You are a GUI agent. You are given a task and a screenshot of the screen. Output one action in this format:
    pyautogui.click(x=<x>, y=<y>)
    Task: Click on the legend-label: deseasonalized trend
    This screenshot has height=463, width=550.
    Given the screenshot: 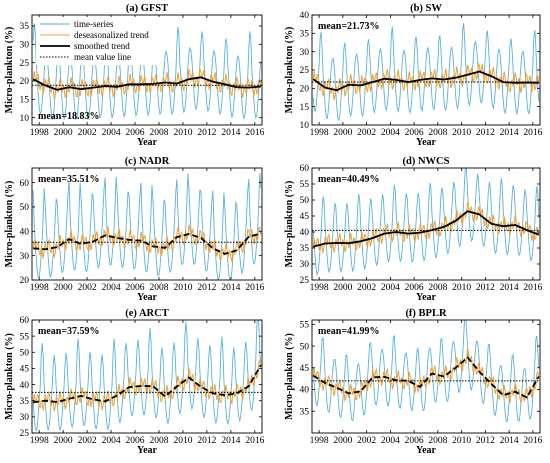 What is the action you would take?
    pyautogui.click(x=111, y=35)
    